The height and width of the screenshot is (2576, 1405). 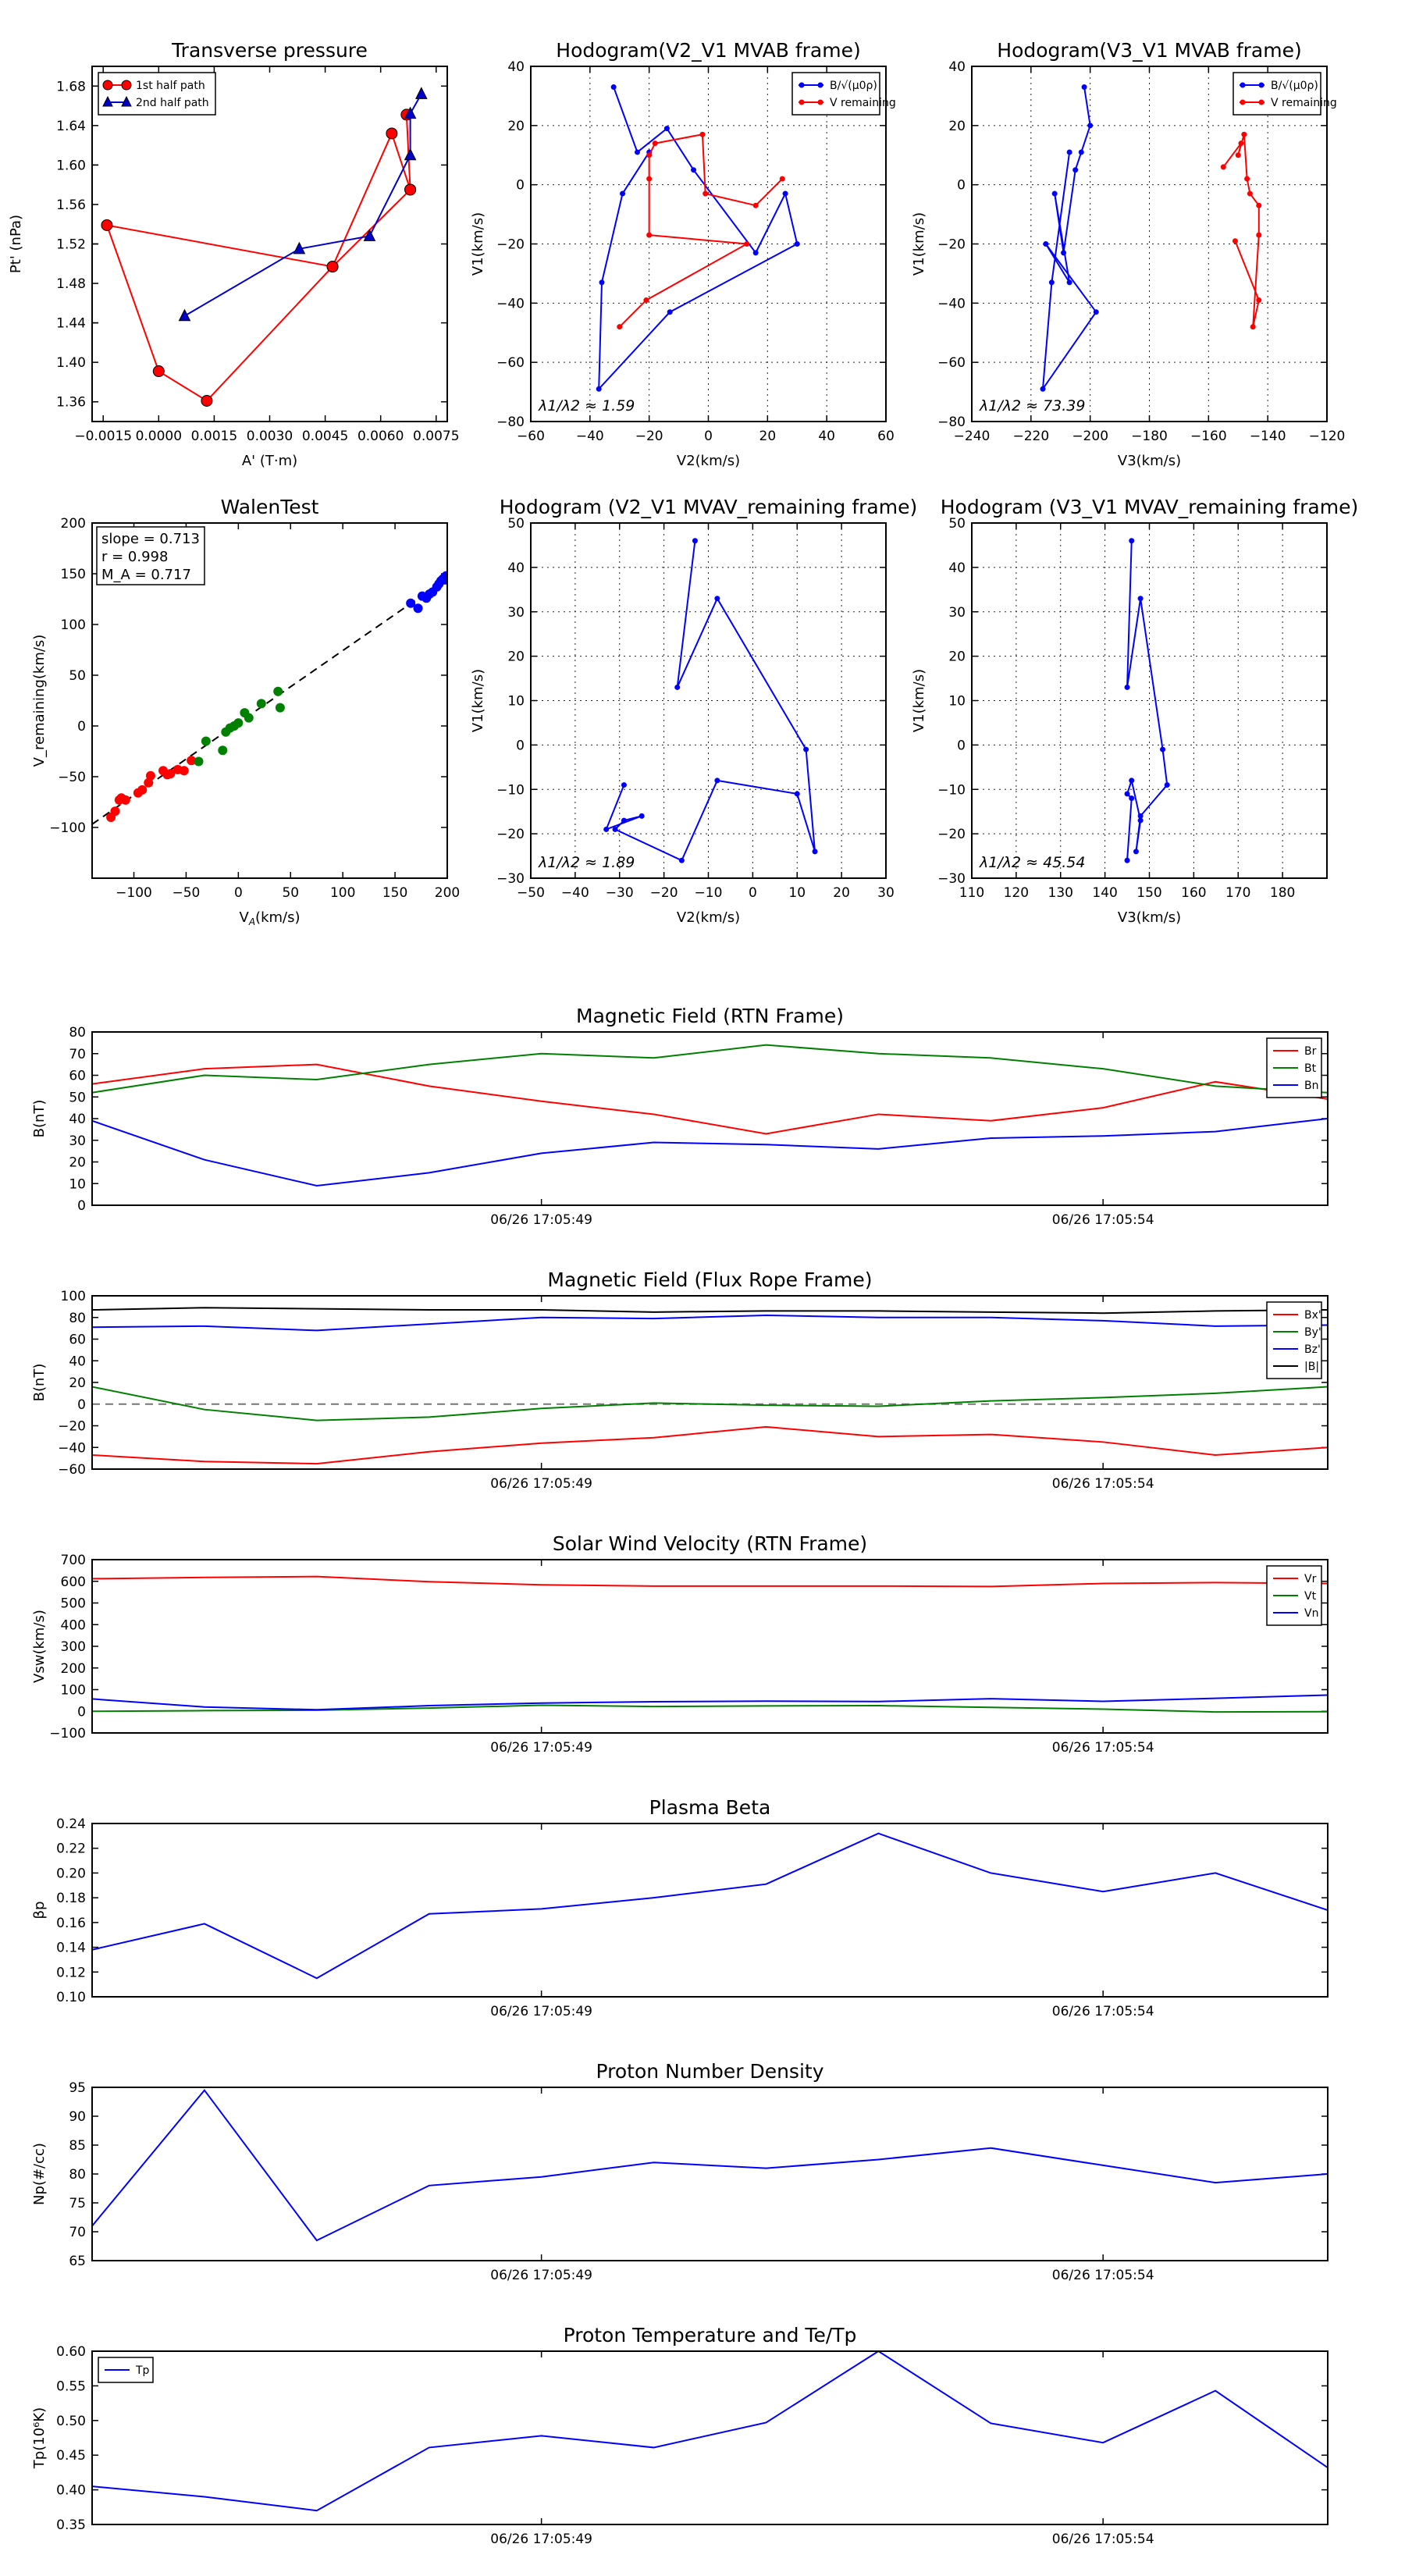 What do you see at coordinates (531, 436) in the screenshot?
I see `x-tick-label: −60` at bounding box center [531, 436].